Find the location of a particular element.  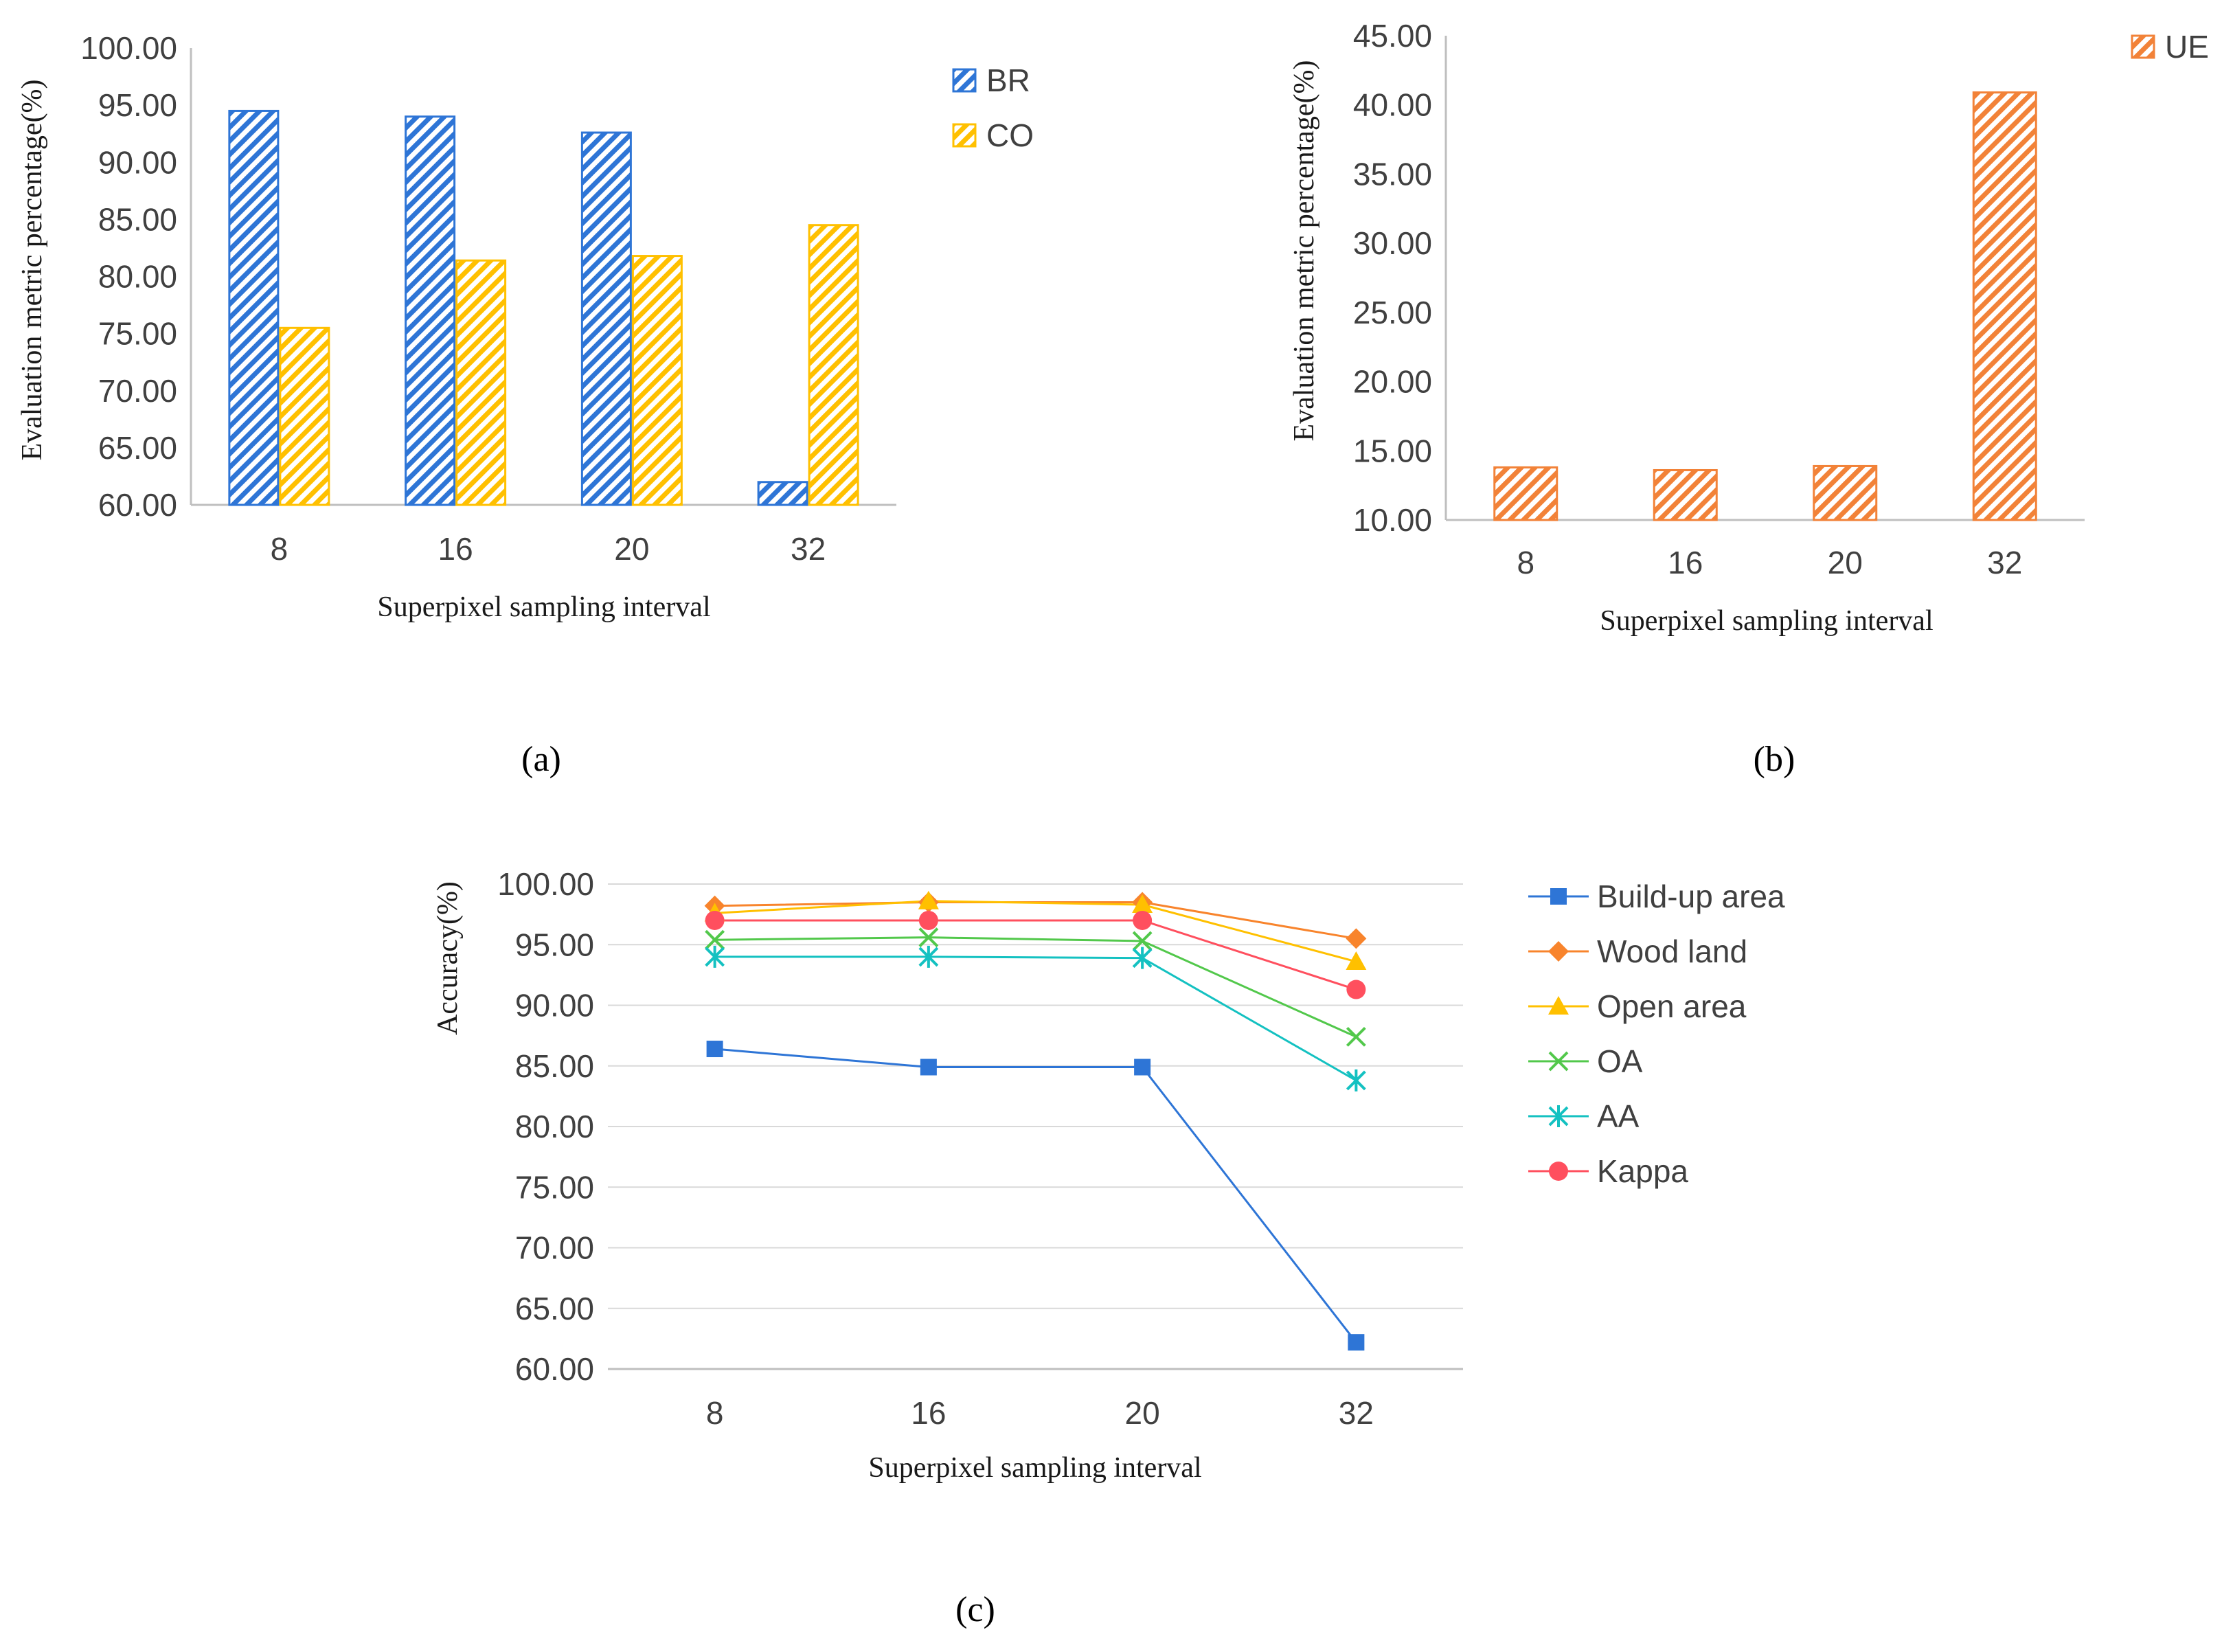

chart-c-x-tick-label: 20 is located at coordinates (1142, 1413).